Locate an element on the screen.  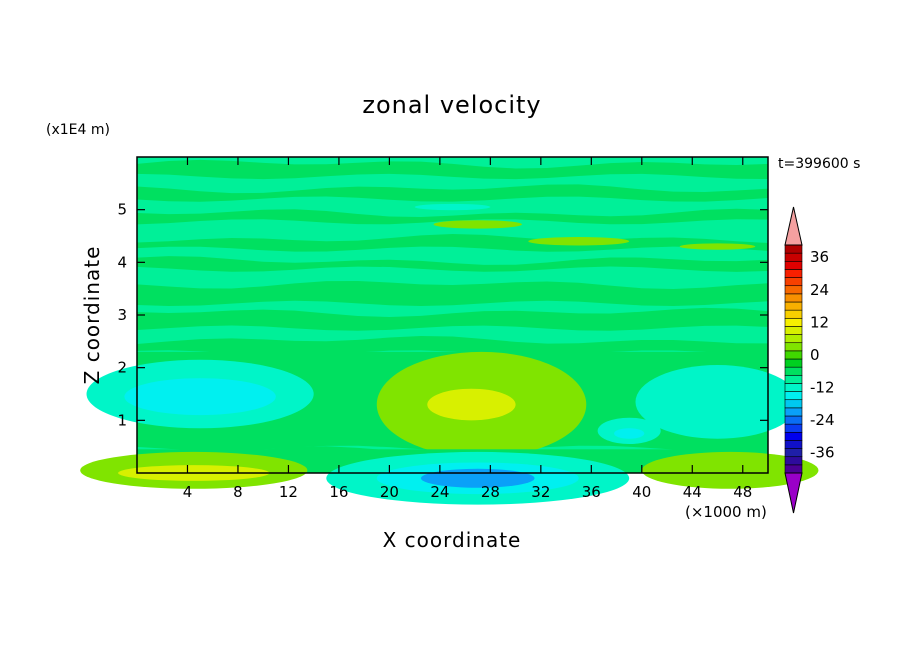
colorbar-tick-label: 24 is located at coordinates (819, 290).